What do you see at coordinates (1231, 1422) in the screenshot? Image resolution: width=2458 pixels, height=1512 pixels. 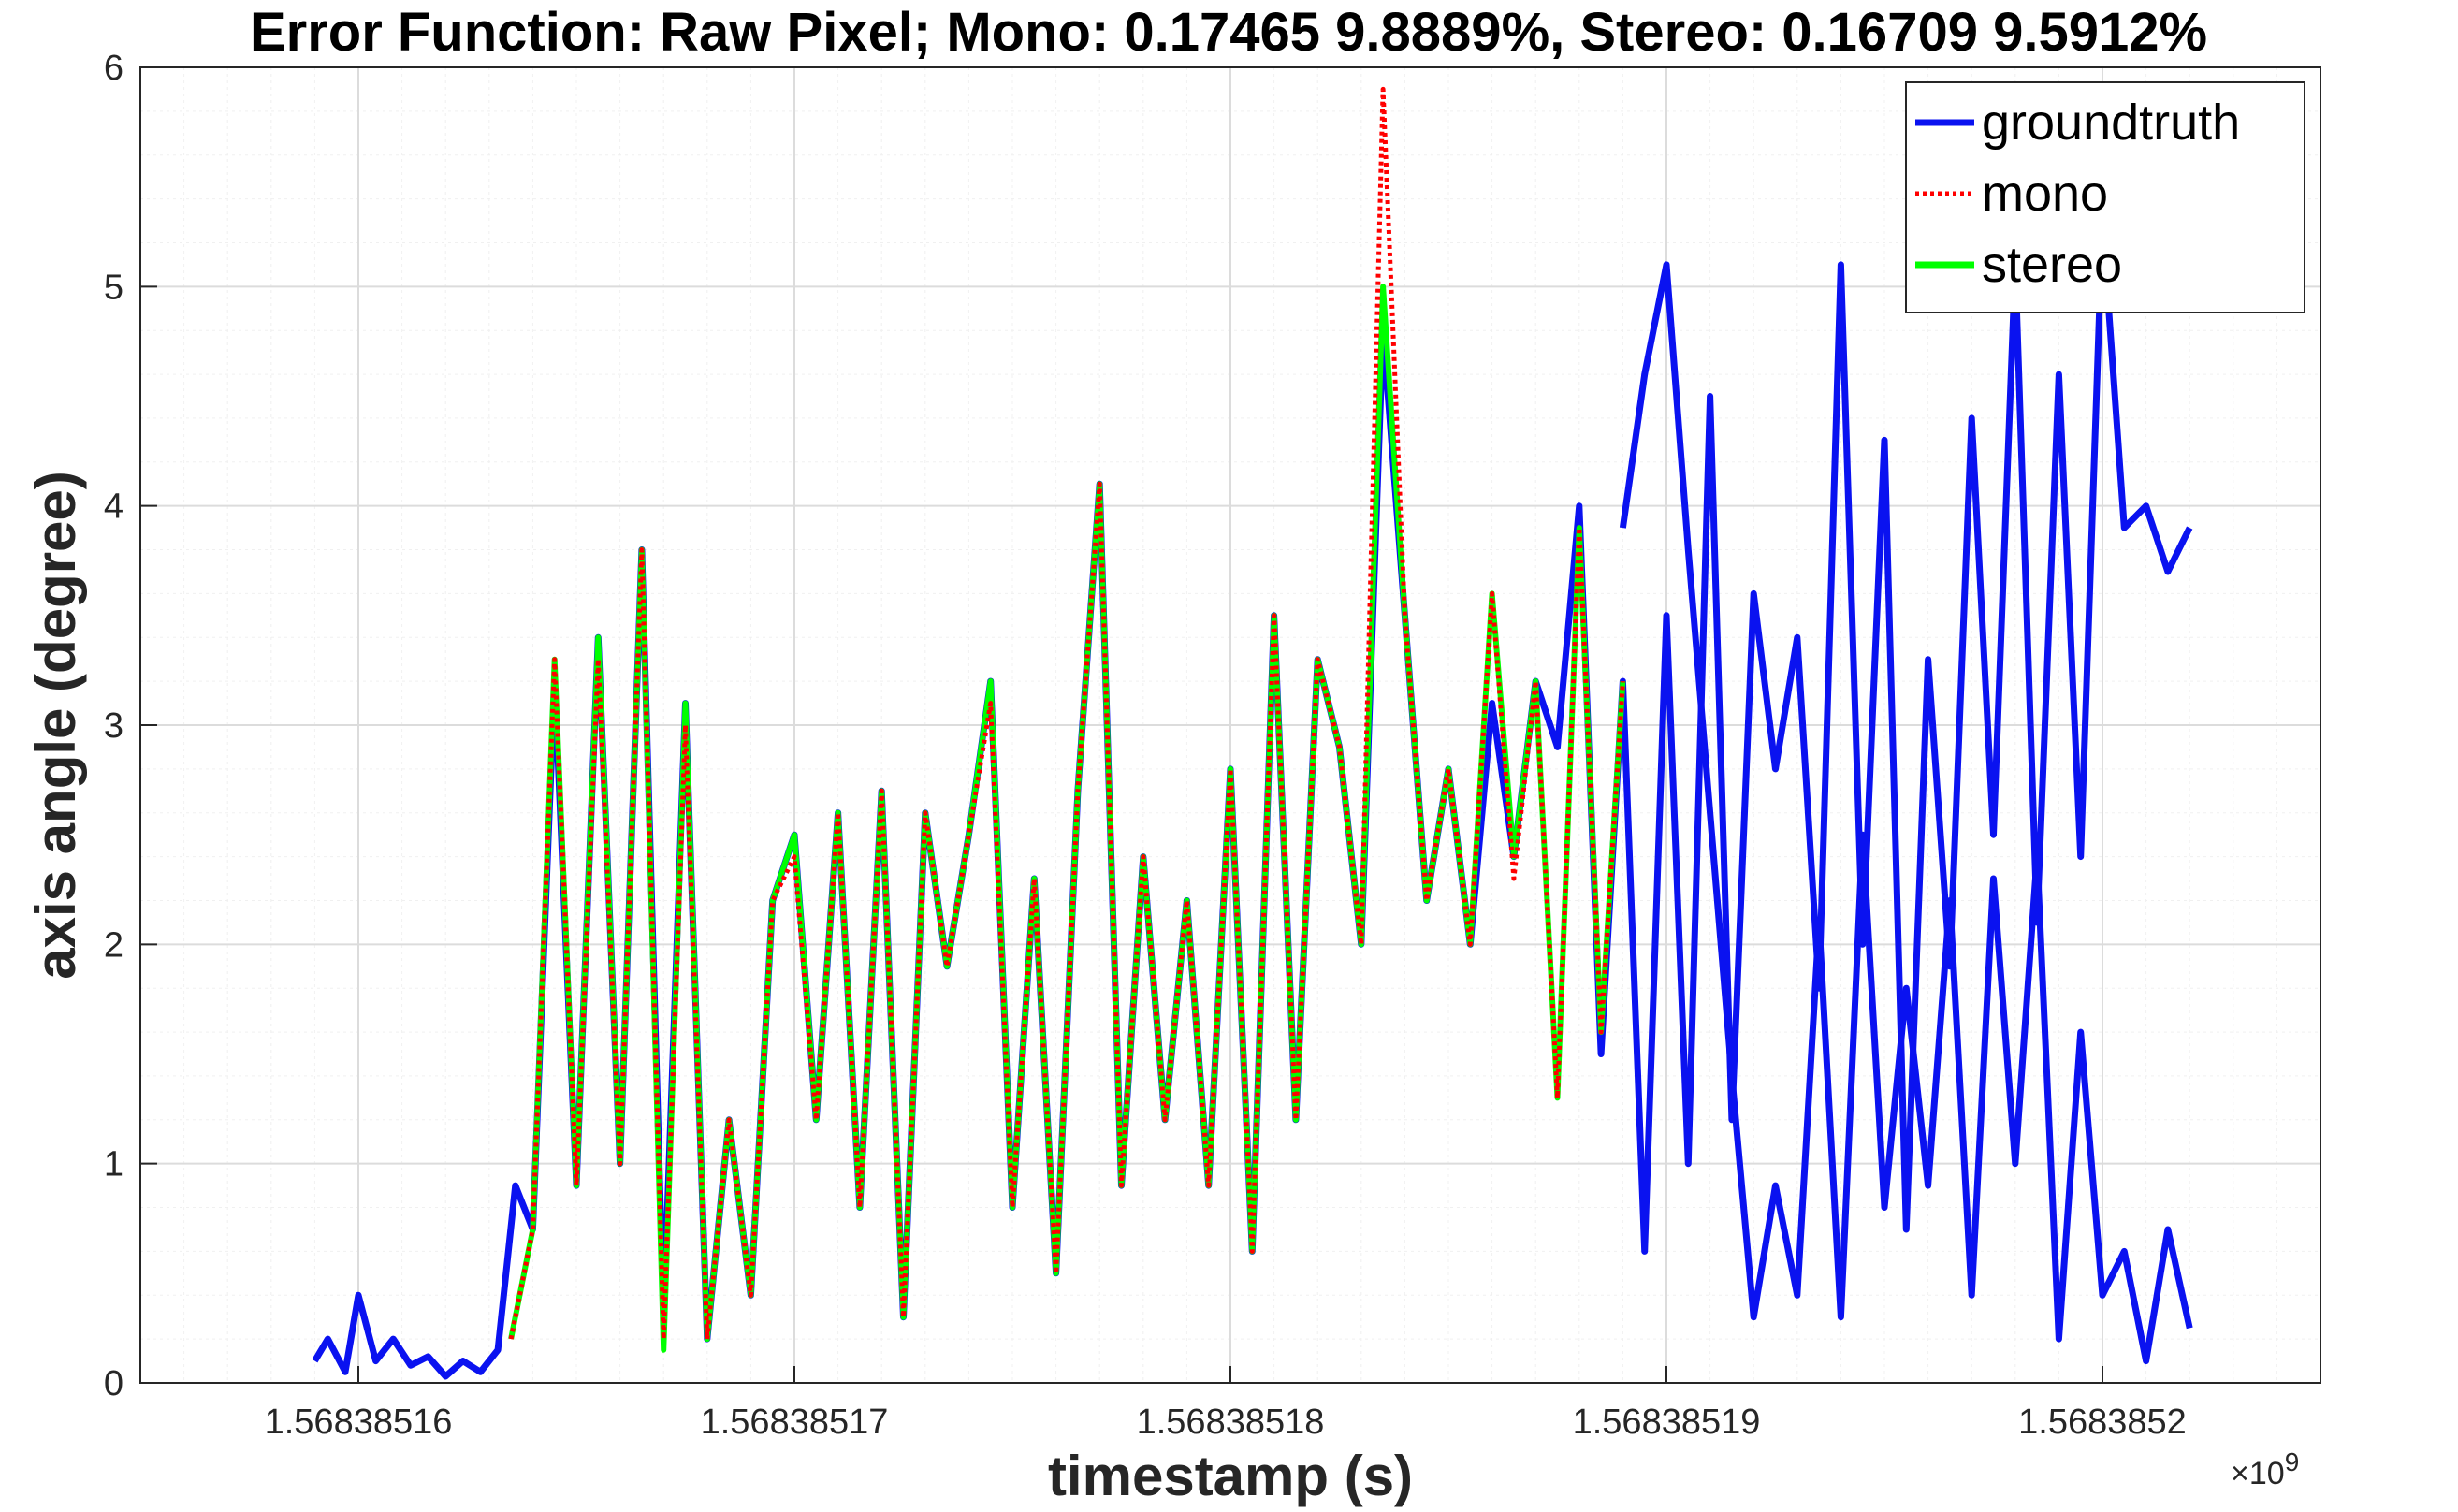 I see `x-tick-label: 1.56838518` at bounding box center [1231, 1422].